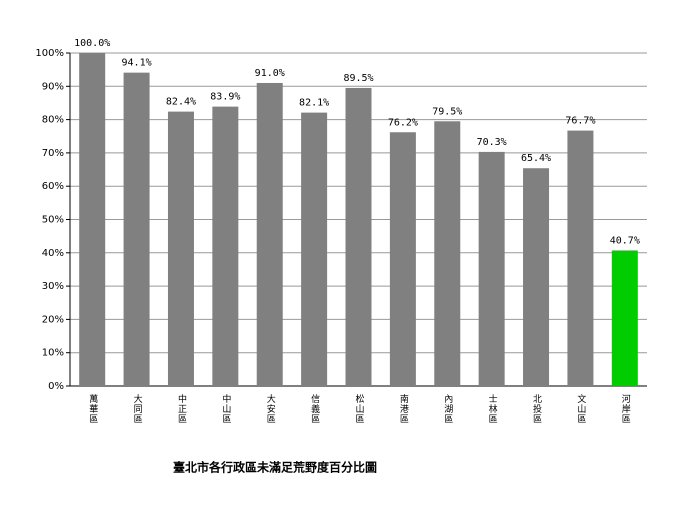 Image resolution: width=675 pixels, height=506 pixels. Describe the element at coordinates (492, 142) in the screenshot. I see `value-label: 70.3%` at that location.